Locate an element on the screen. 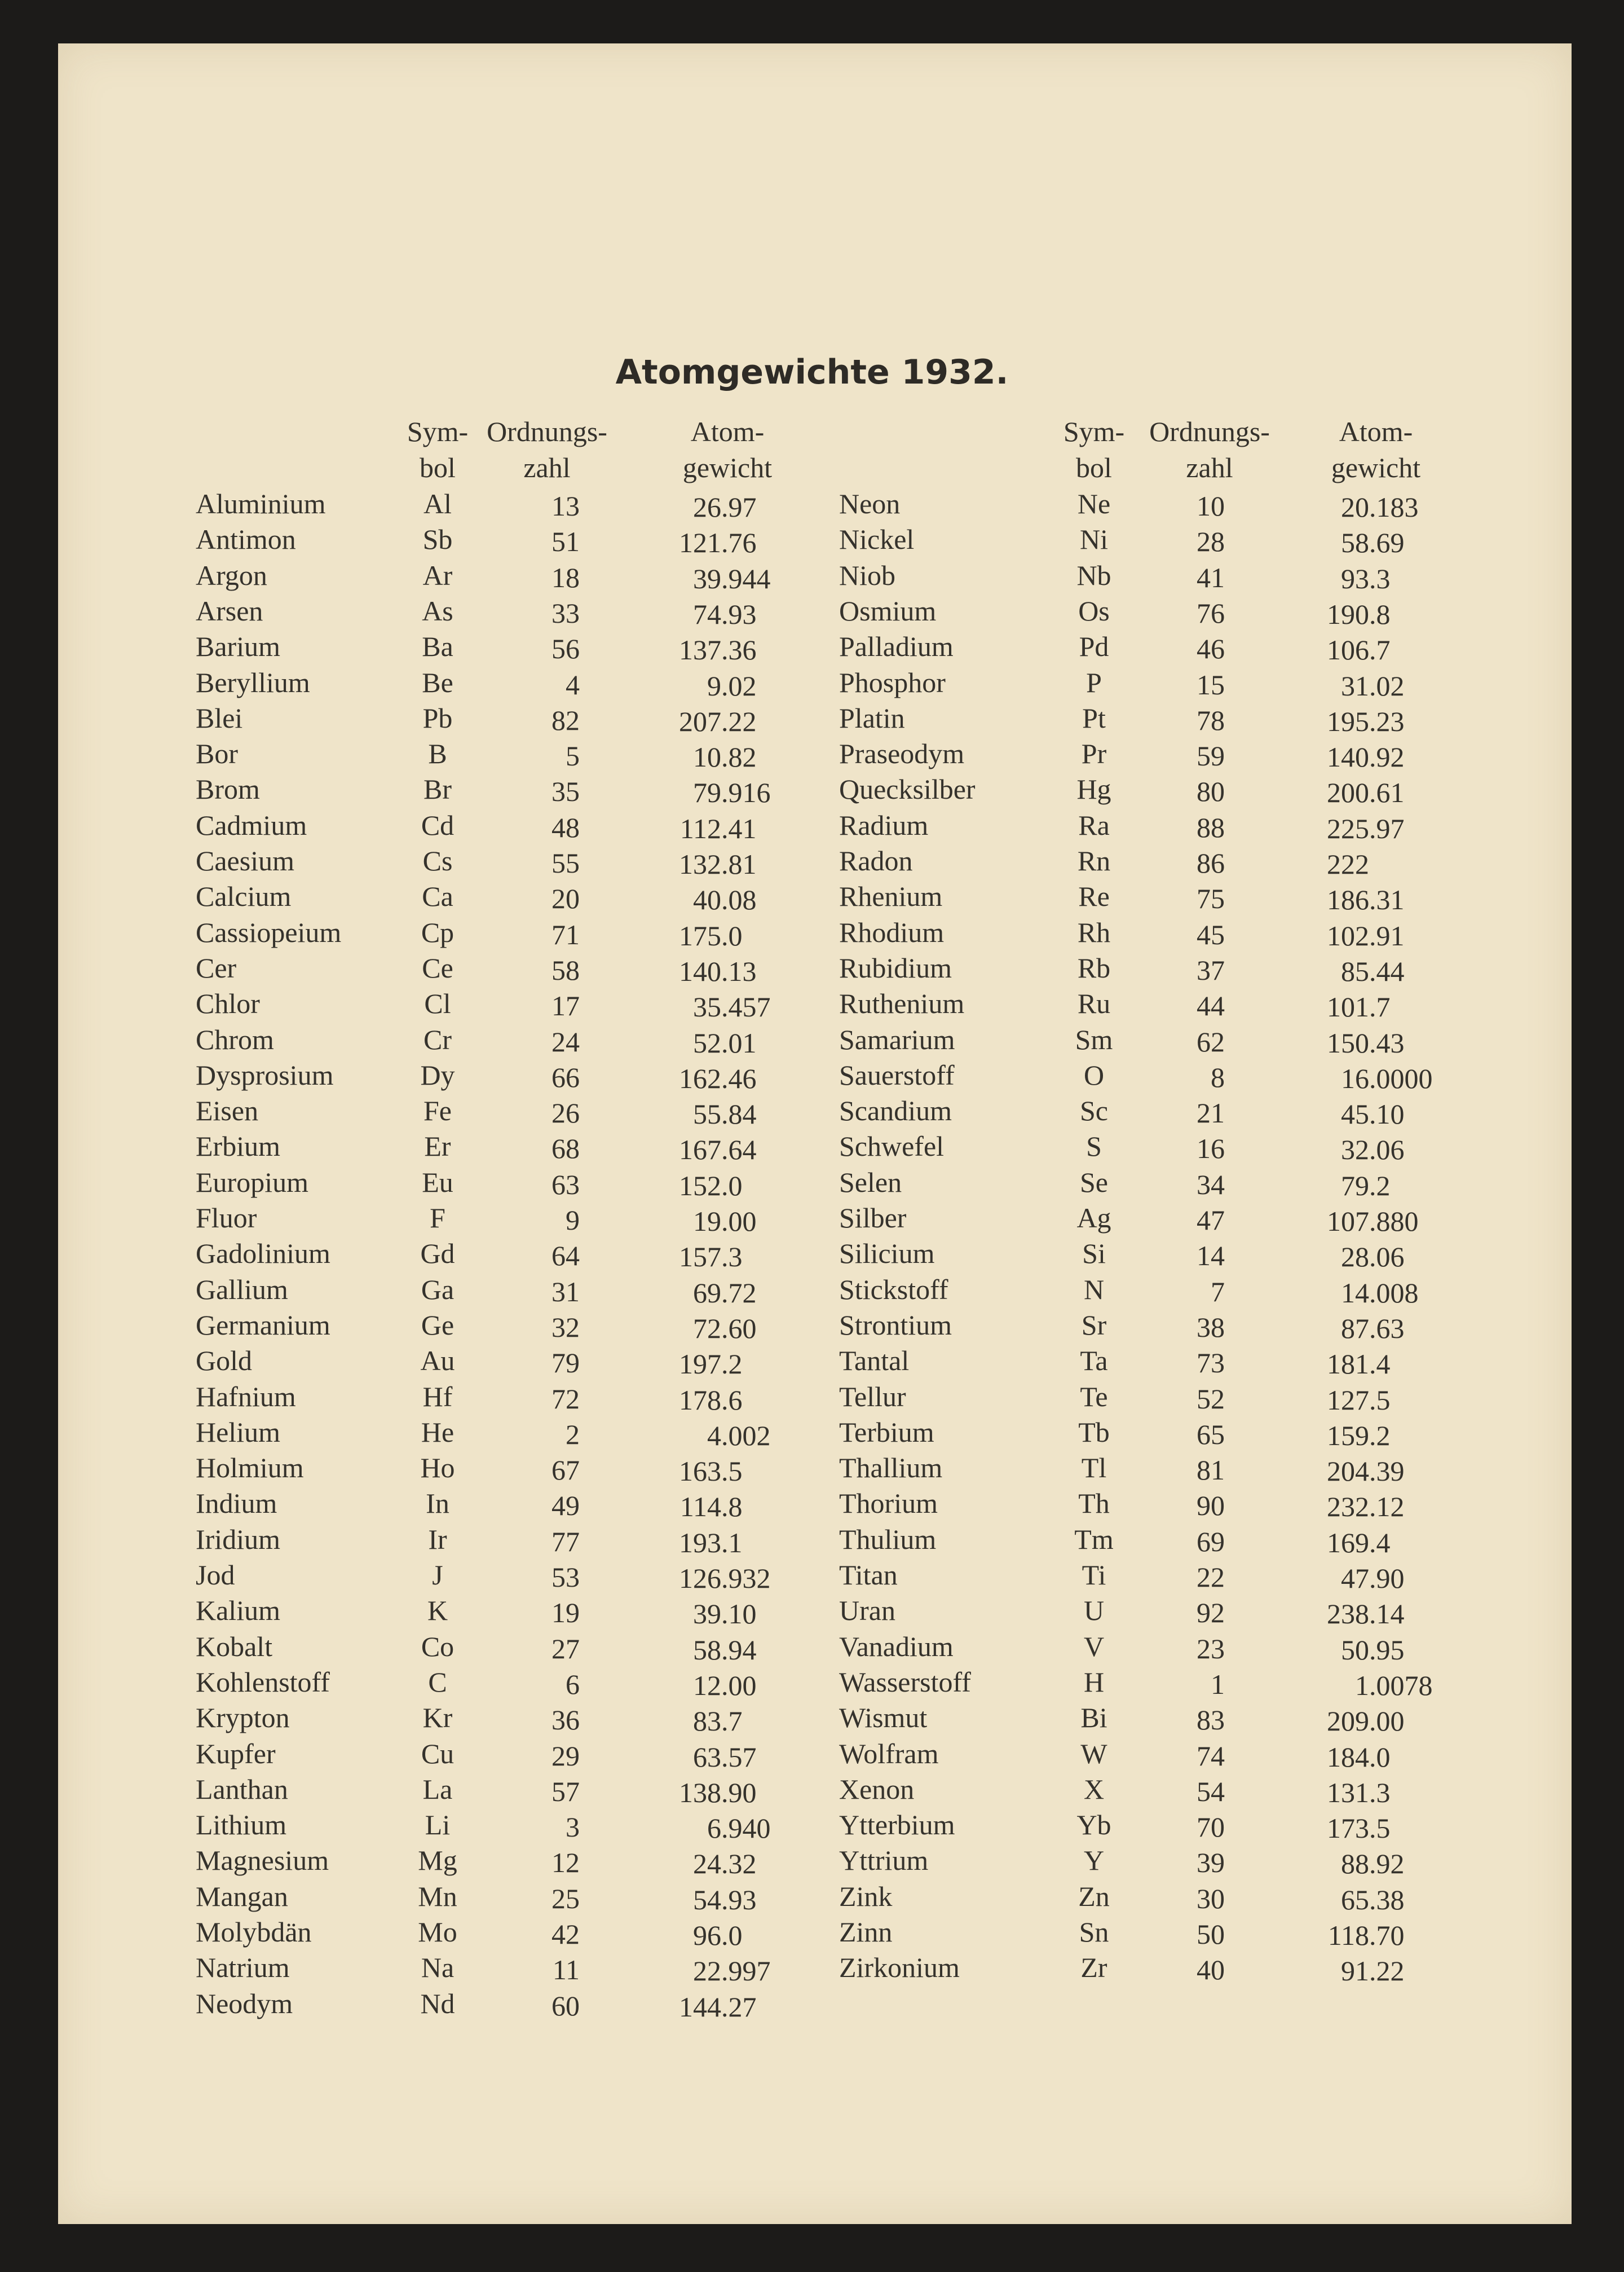 This screenshot has height=2272, width=1624. element-symbol: W is located at coordinates (1093, 1753).